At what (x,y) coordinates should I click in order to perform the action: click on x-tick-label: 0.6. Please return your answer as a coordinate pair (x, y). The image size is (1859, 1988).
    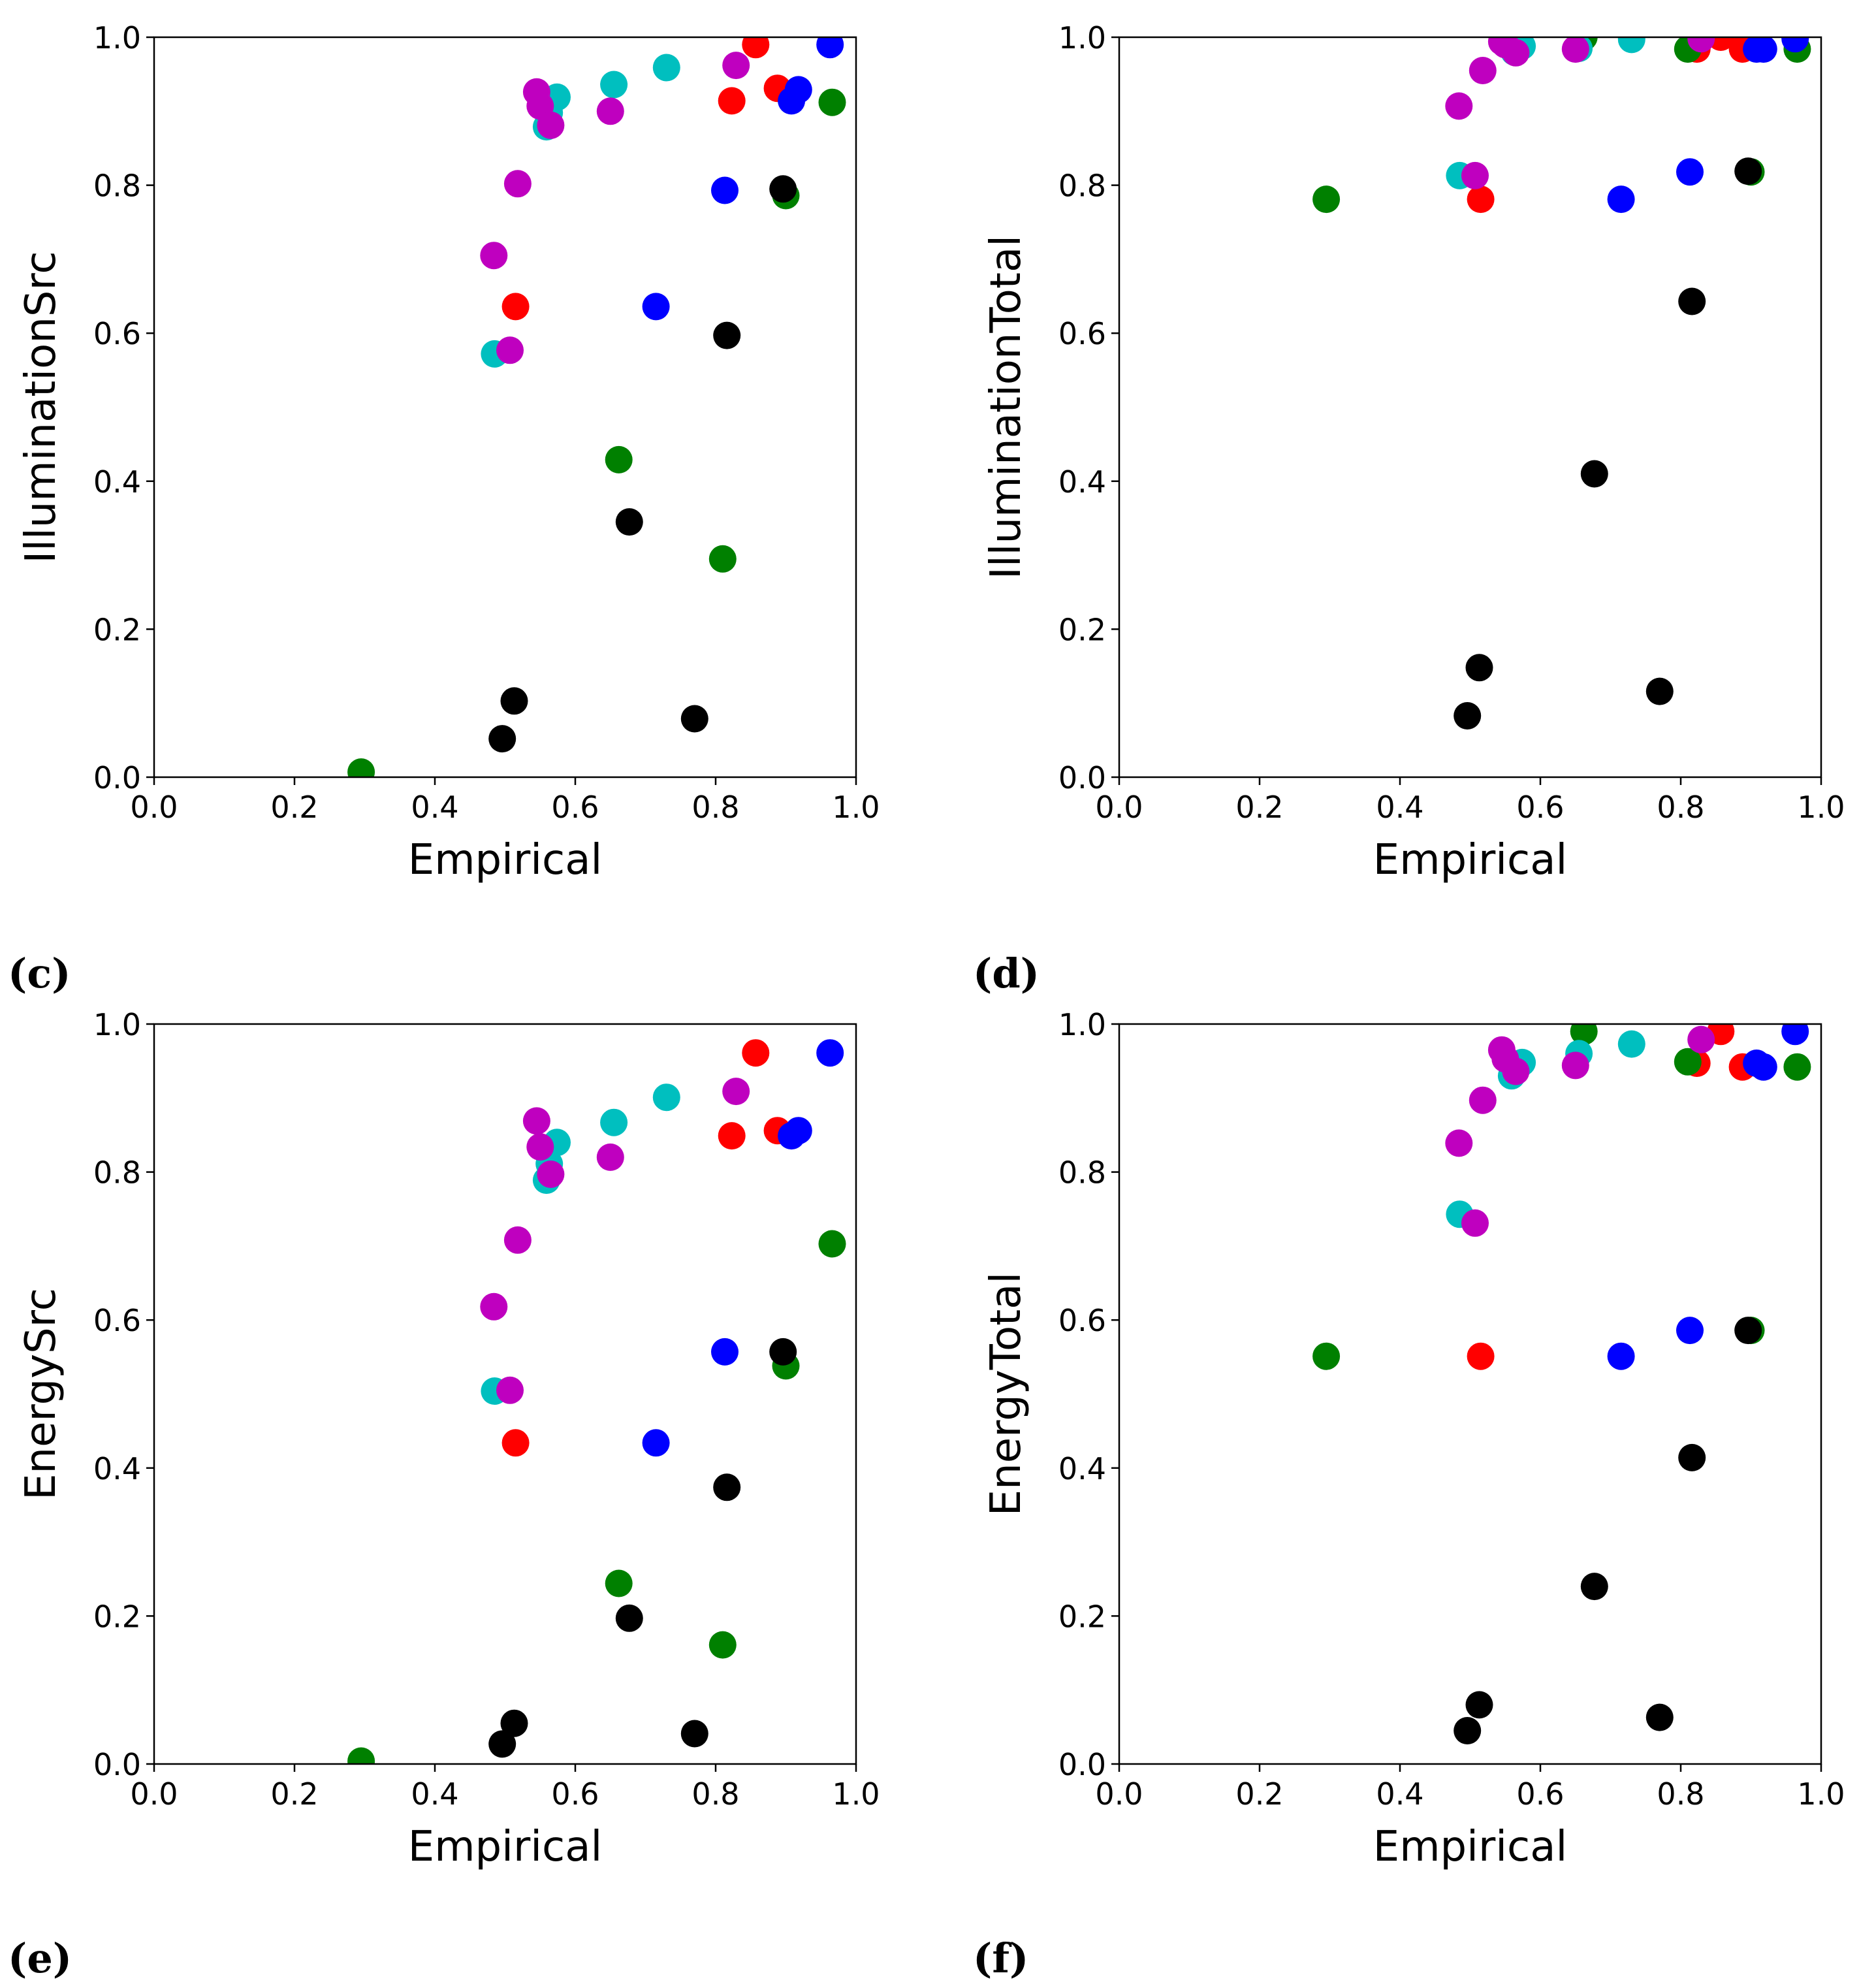
    Looking at the image, I should click on (1540, 1794).